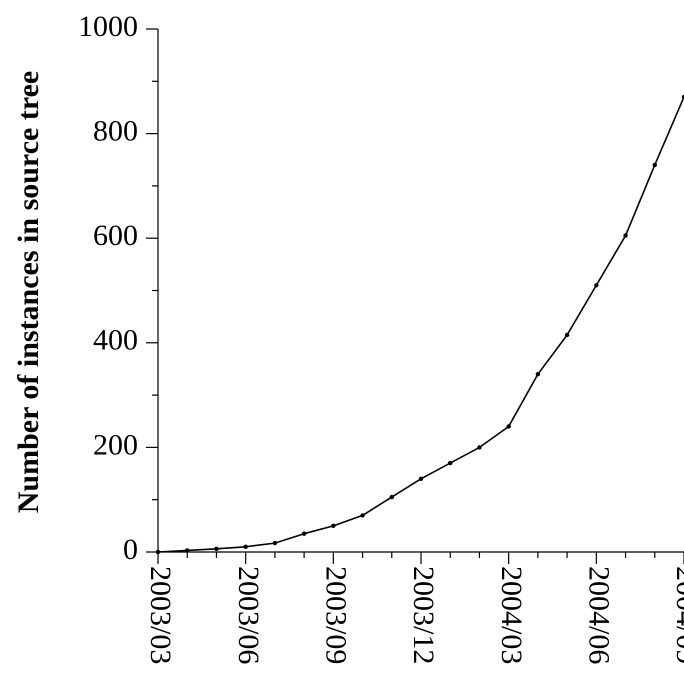 The width and height of the screenshot is (684, 690). I want to click on x-tick-label: 2004/03, so click(511, 615).